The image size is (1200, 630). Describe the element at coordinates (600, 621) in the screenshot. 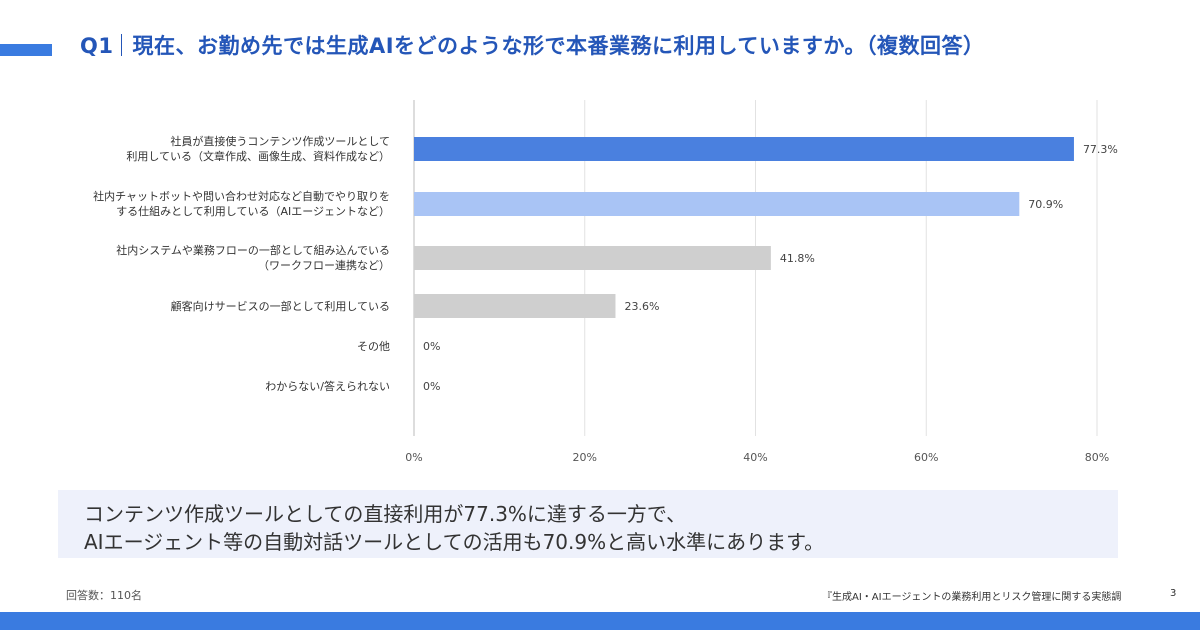

I see `footer-accent-bar` at that location.